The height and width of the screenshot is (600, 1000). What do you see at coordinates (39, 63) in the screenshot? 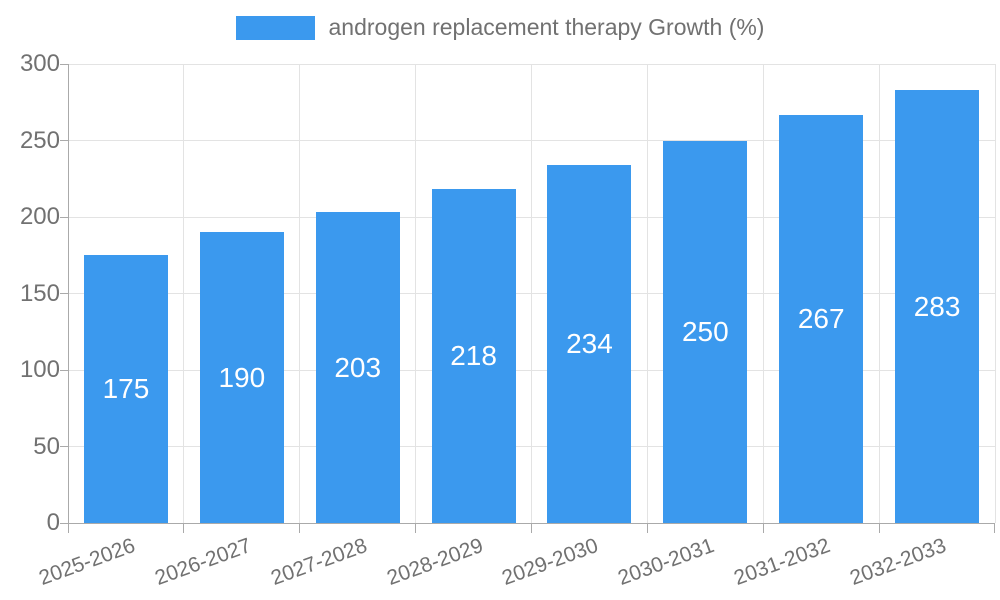
I see `y-tick-label: 300` at bounding box center [39, 63].